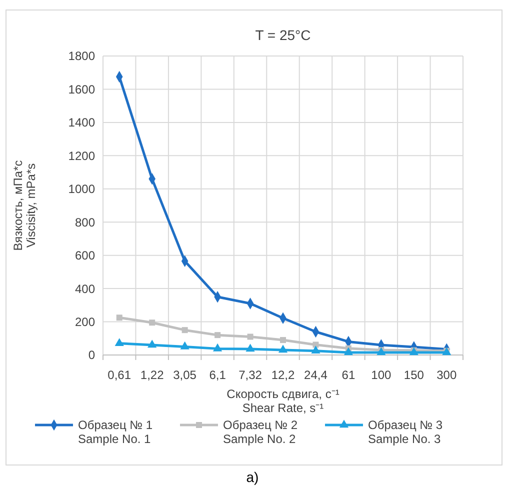 This screenshot has height=488, width=505. What do you see at coordinates (283, 35) in the screenshot?
I see `chart-title: T = 25°C` at bounding box center [283, 35].